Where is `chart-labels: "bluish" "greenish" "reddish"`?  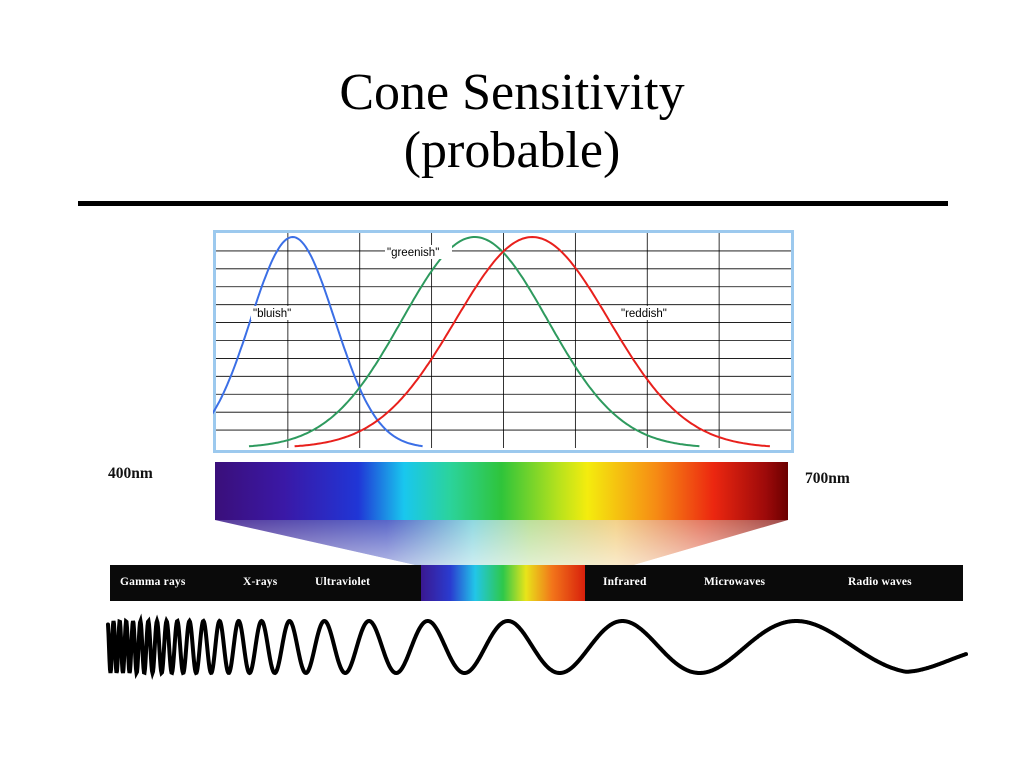
chart-labels: "bluish" "greenish" "reddish" is located at coordinates (465, 282).